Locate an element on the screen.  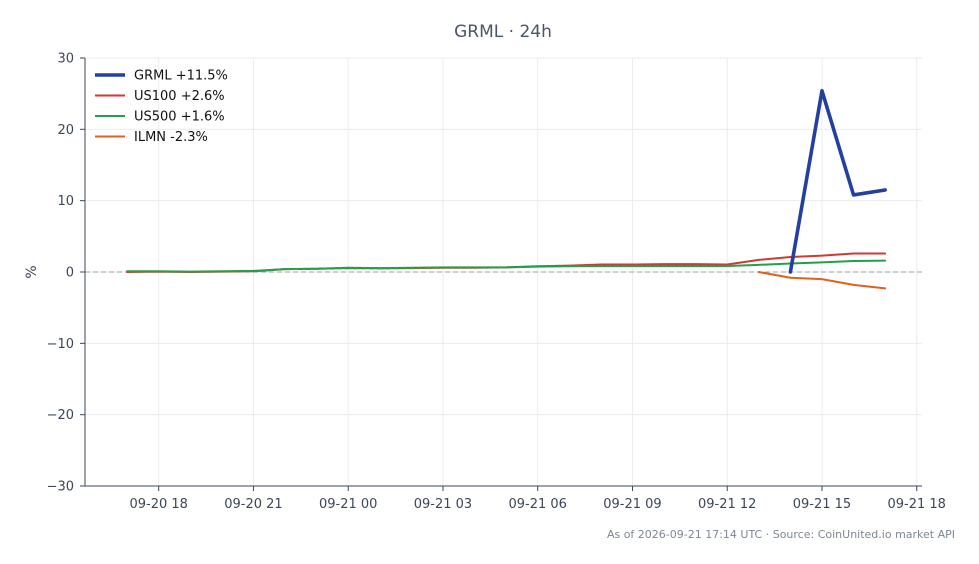
series-line-ilmn is located at coordinates (822, 280).